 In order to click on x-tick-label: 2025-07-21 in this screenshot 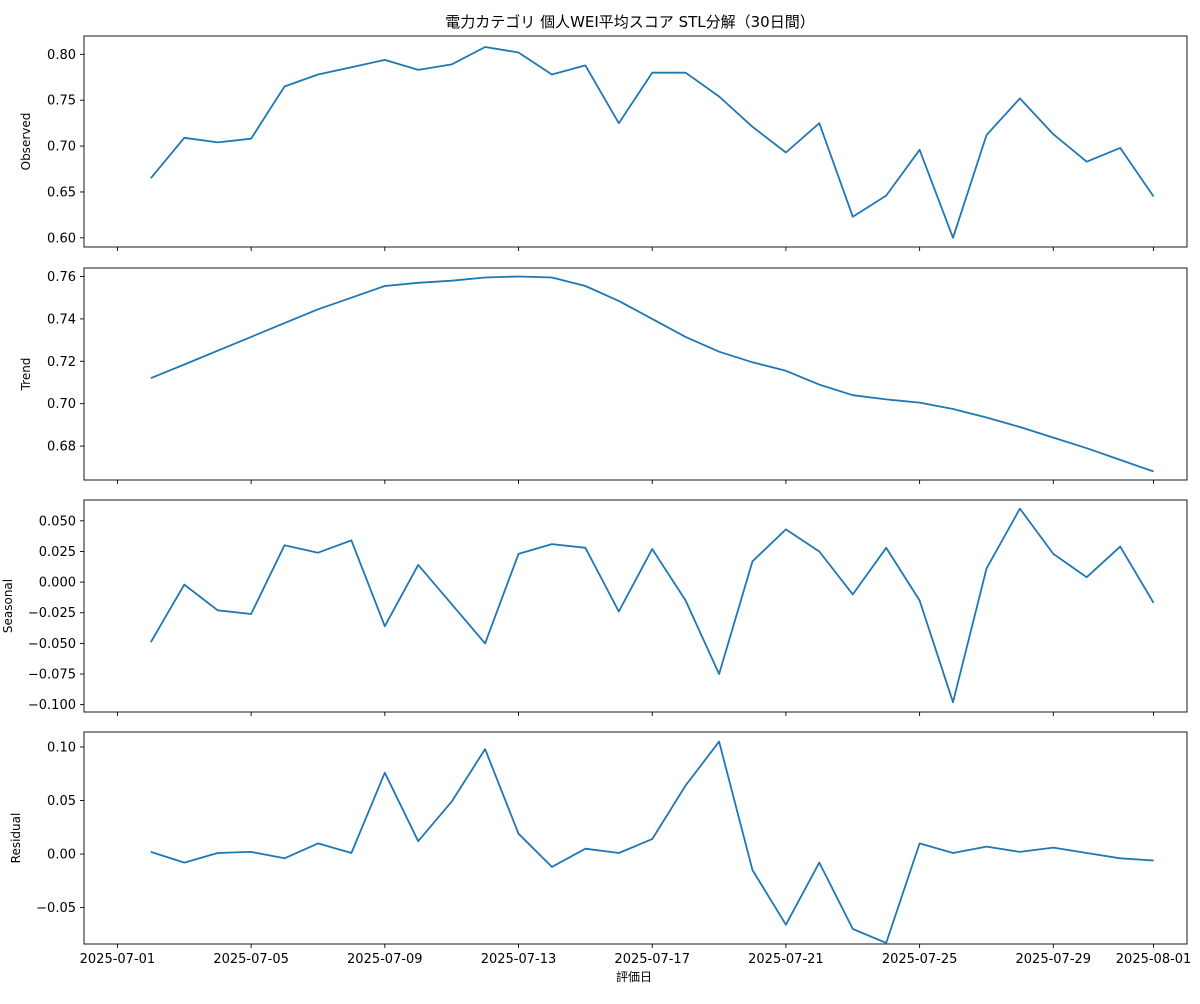, I will do `click(786, 959)`.